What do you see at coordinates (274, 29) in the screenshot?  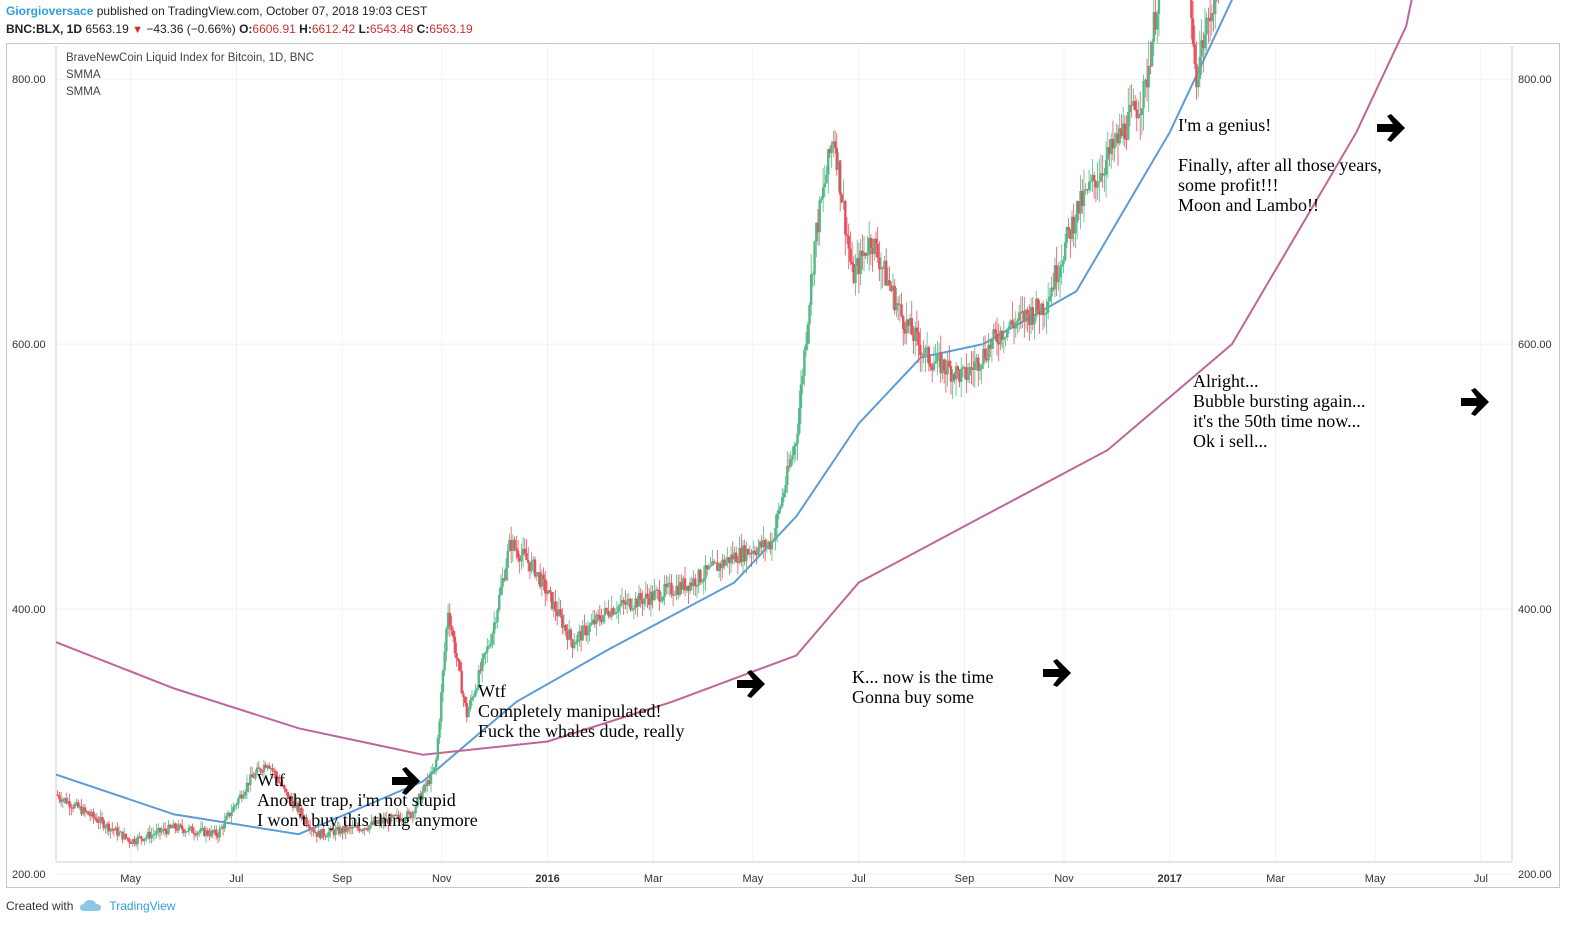 I see `open-value: 6606.91` at bounding box center [274, 29].